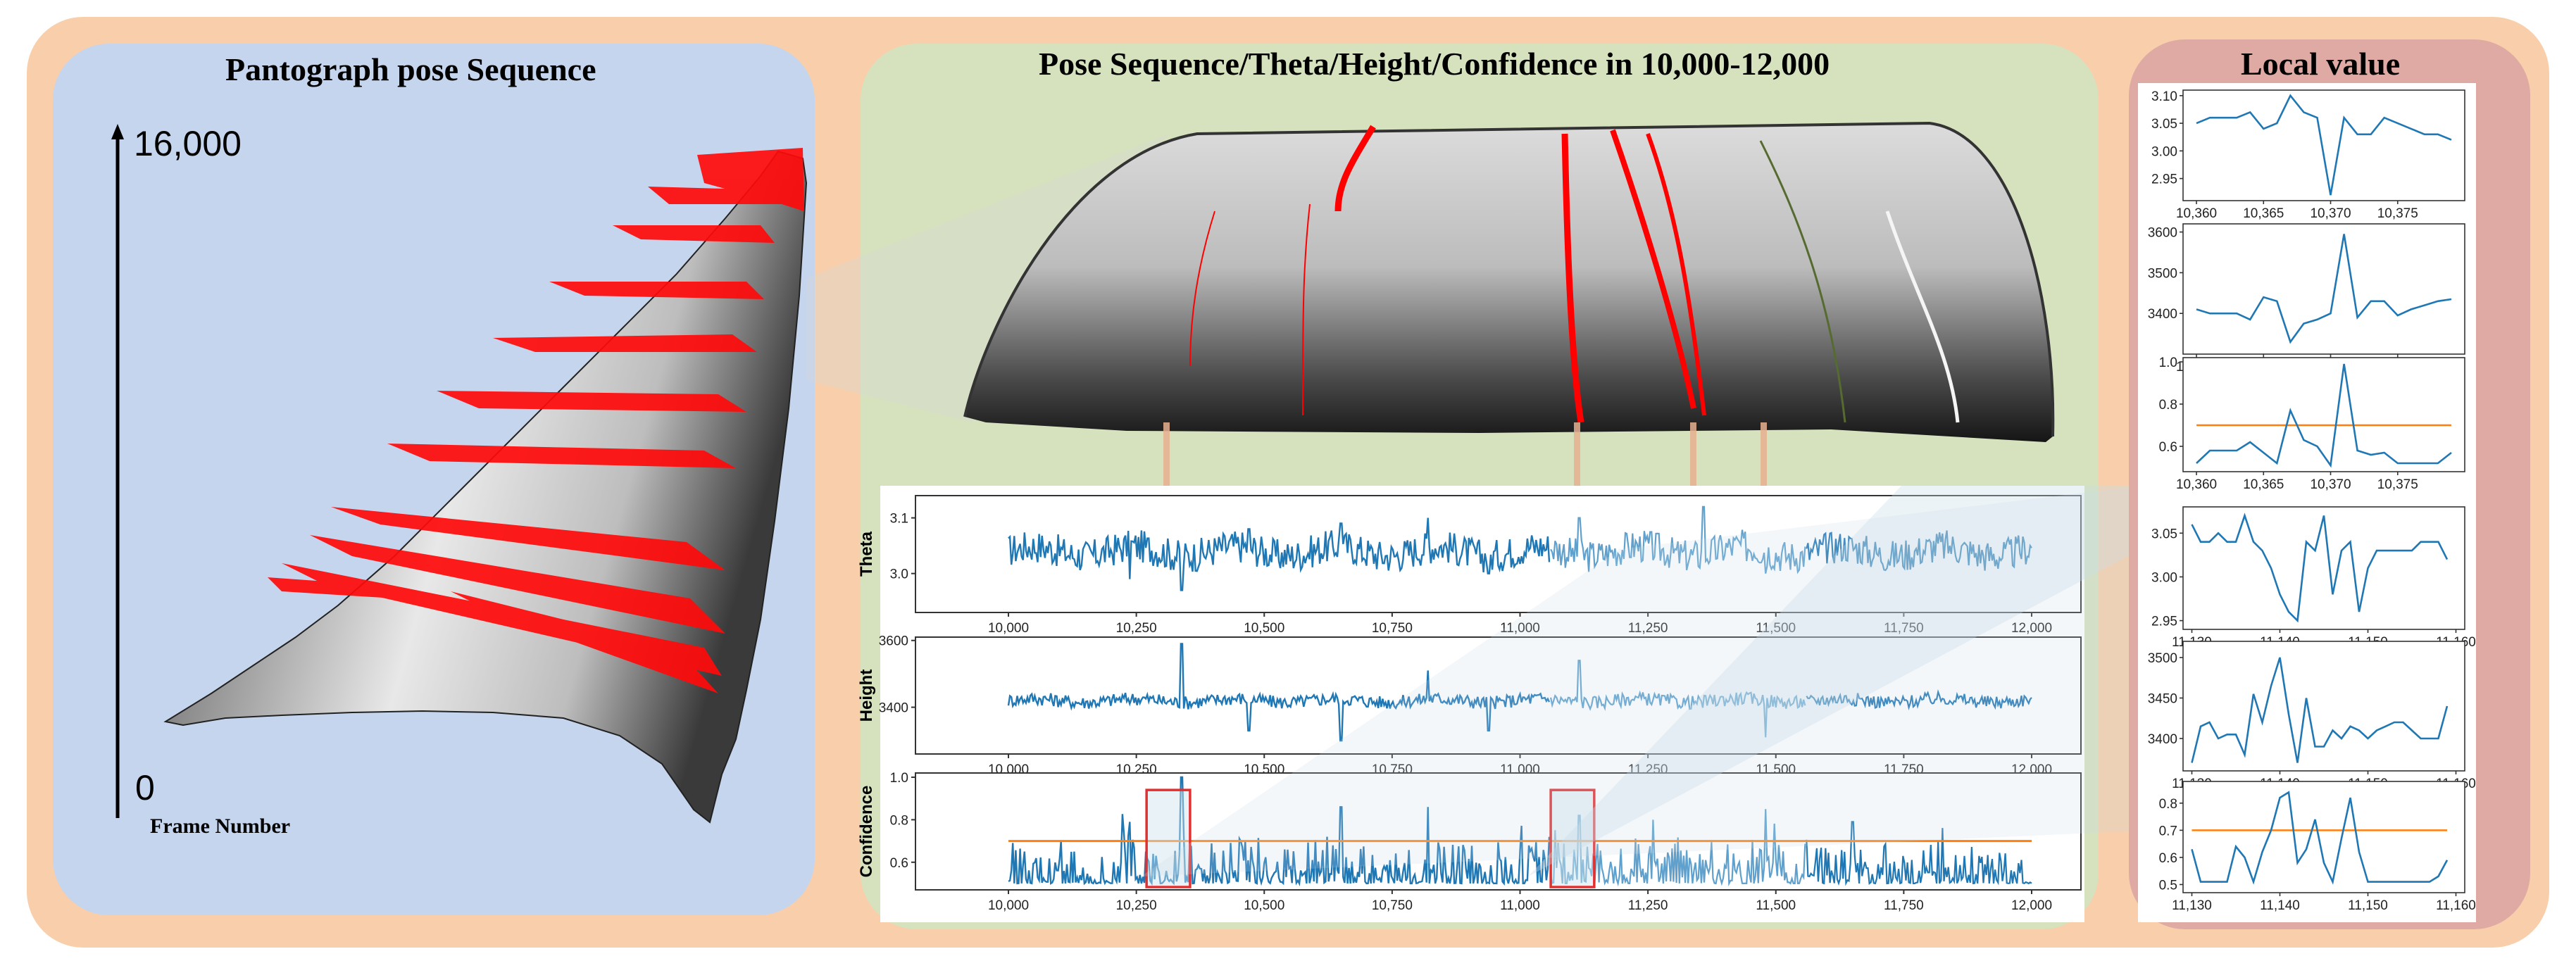 This screenshot has height=968, width=2576. What do you see at coordinates (2031, 628) in the screenshot?
I see `theta-main-xtick-label: 12,000` at bounding box center [2031, 628].